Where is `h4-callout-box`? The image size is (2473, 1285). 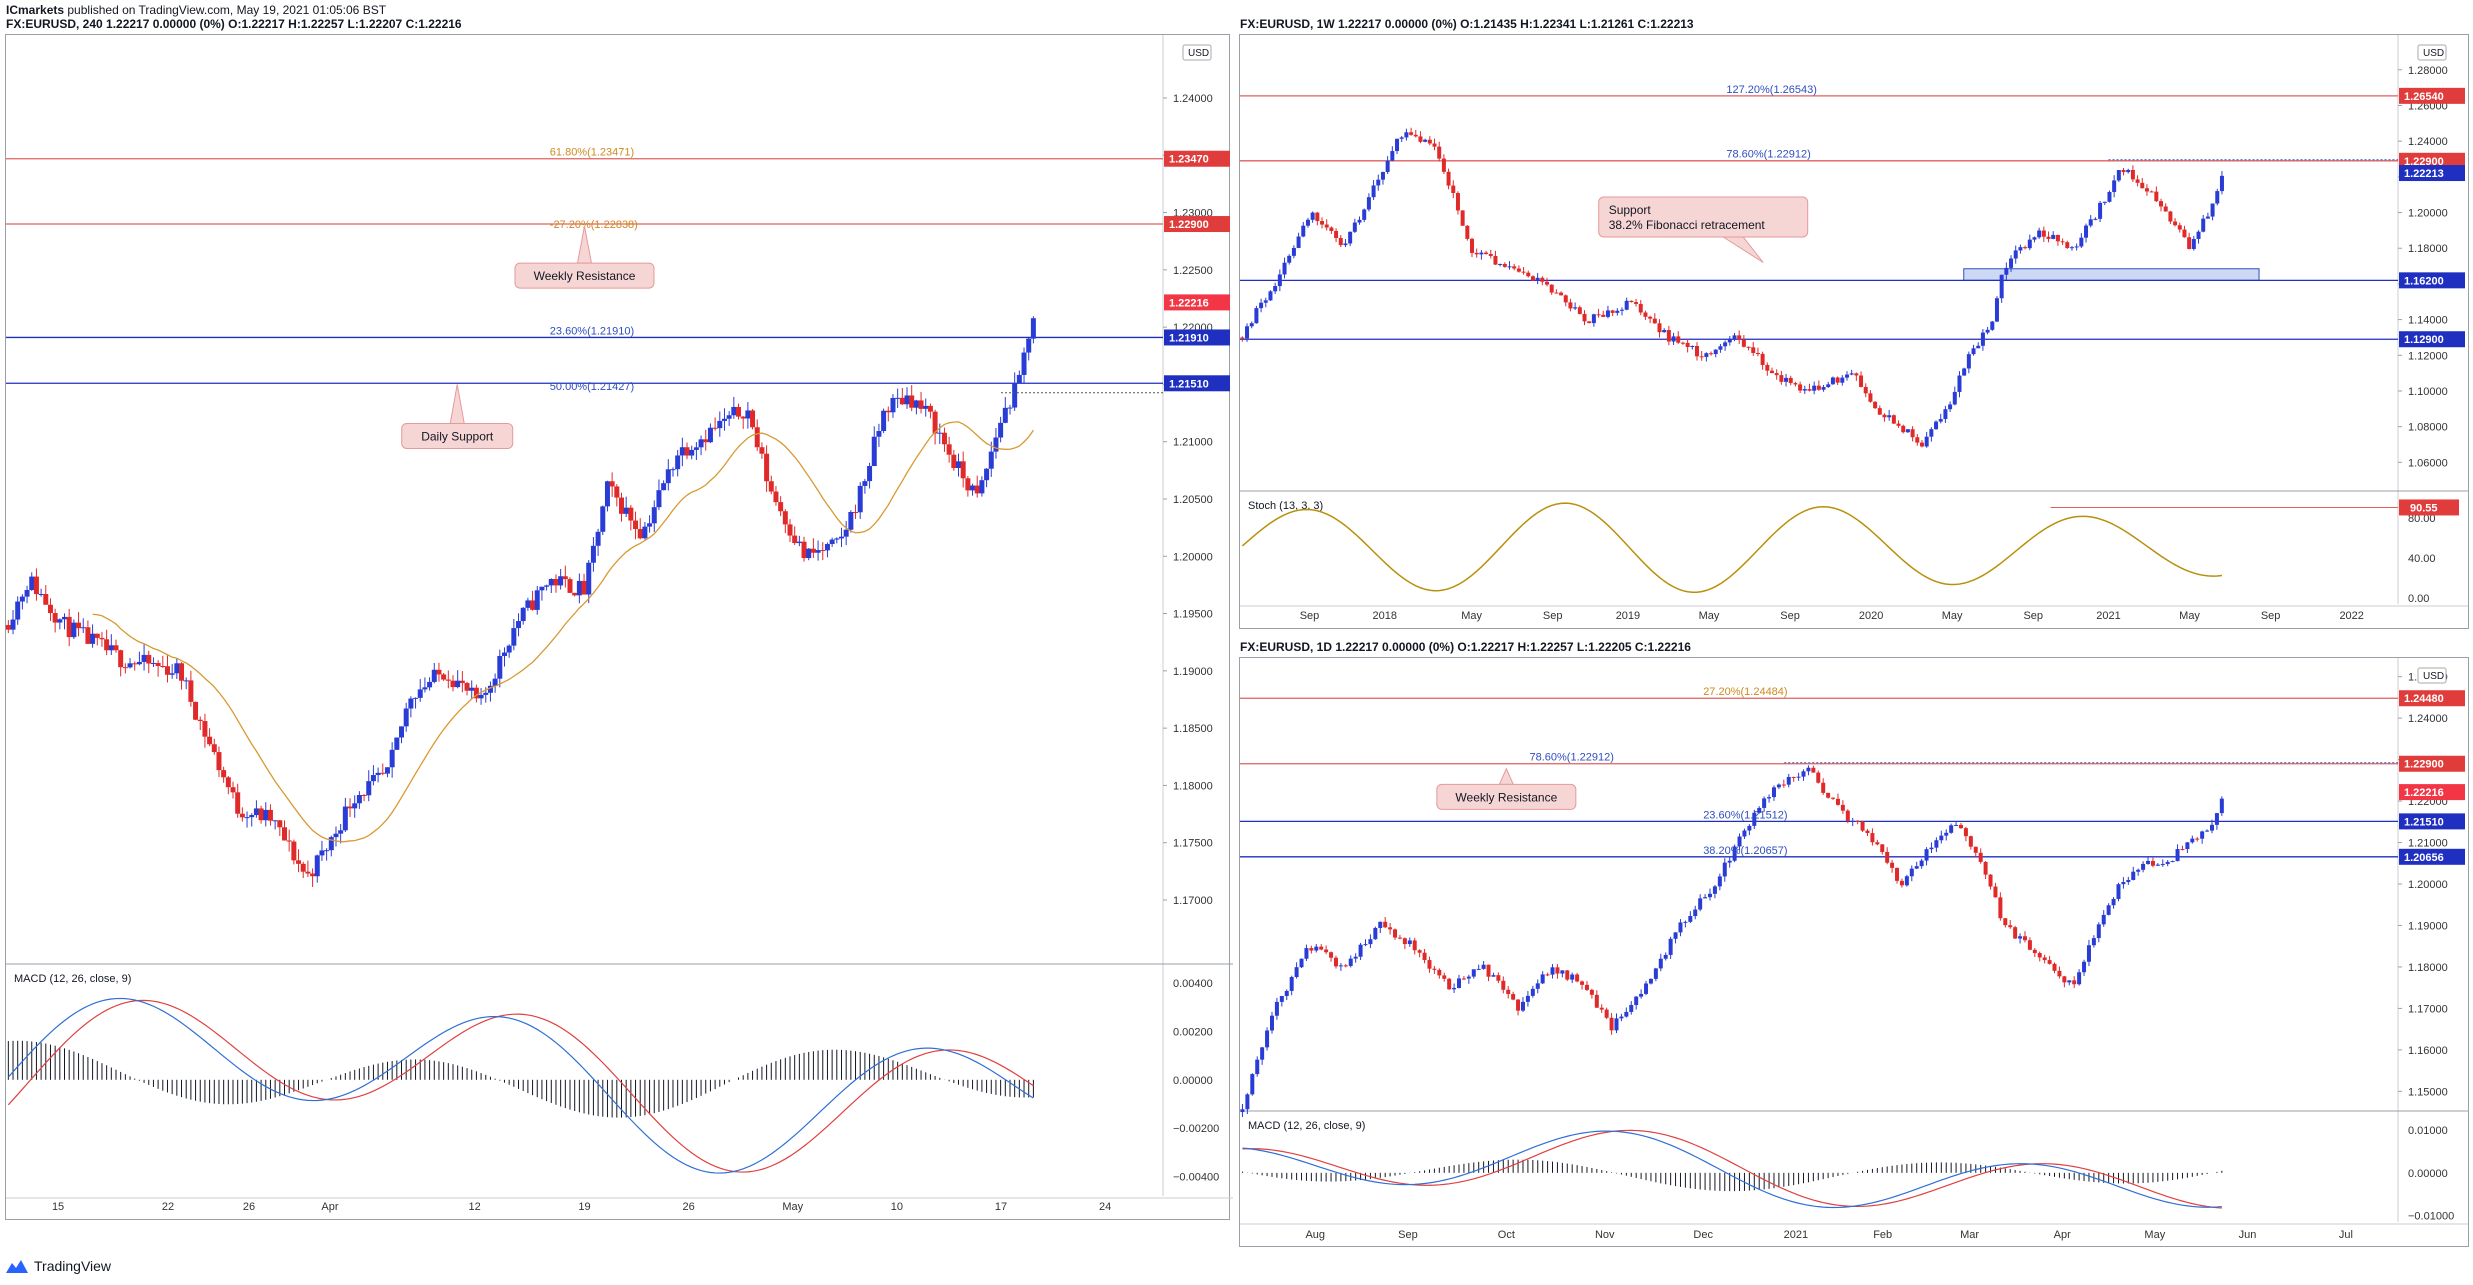
h4-callout-box is located at coordinates (457, 435).